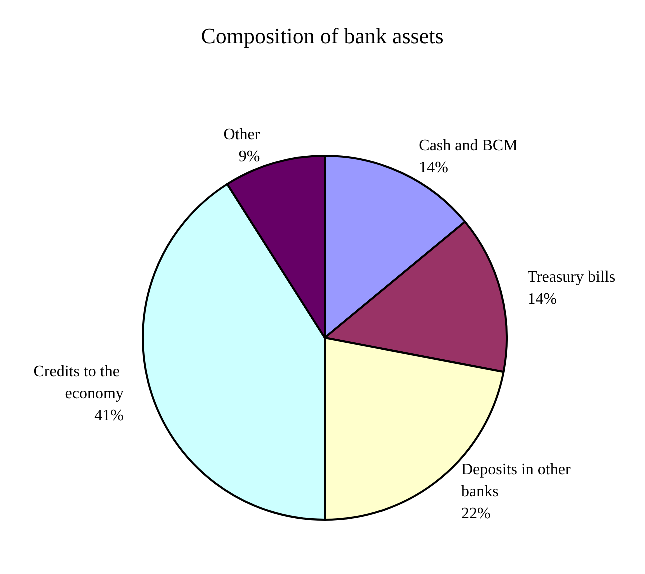 The width and height of the screenshot is (645, 574). Describe the element at coordinates (322, 36) in the screenshot. I see `chart-title: Composition of bank assets` at that location.